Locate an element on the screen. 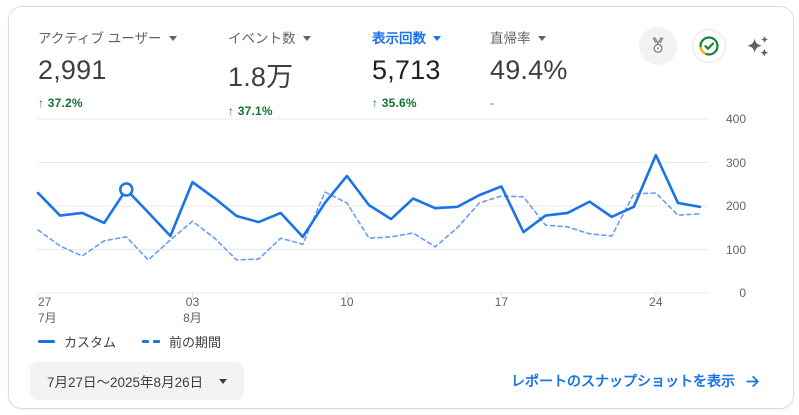 This screenshot has width=799, height=415. legend-previous-label: 前の期間 is located at coordinates (195, 342).